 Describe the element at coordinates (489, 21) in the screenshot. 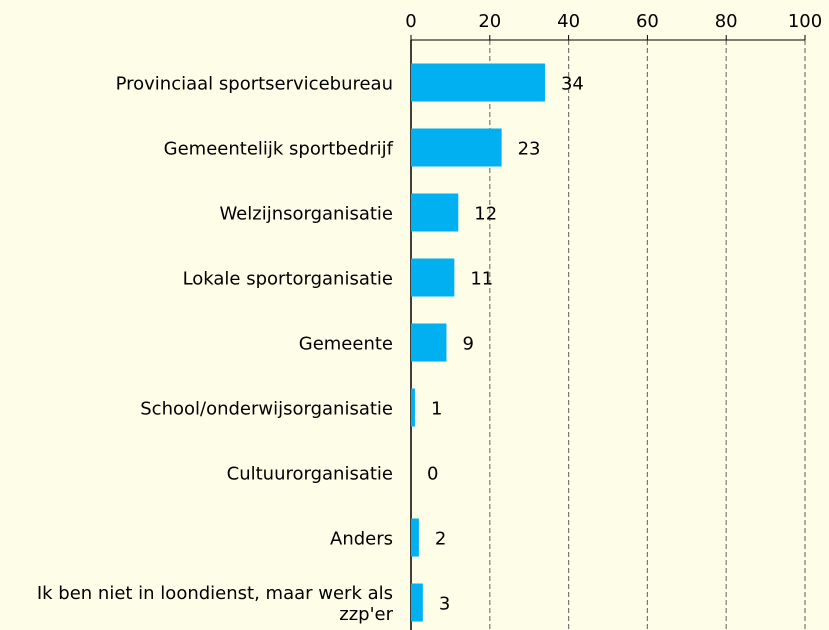

I see `x-tick-label: 20` at that location.